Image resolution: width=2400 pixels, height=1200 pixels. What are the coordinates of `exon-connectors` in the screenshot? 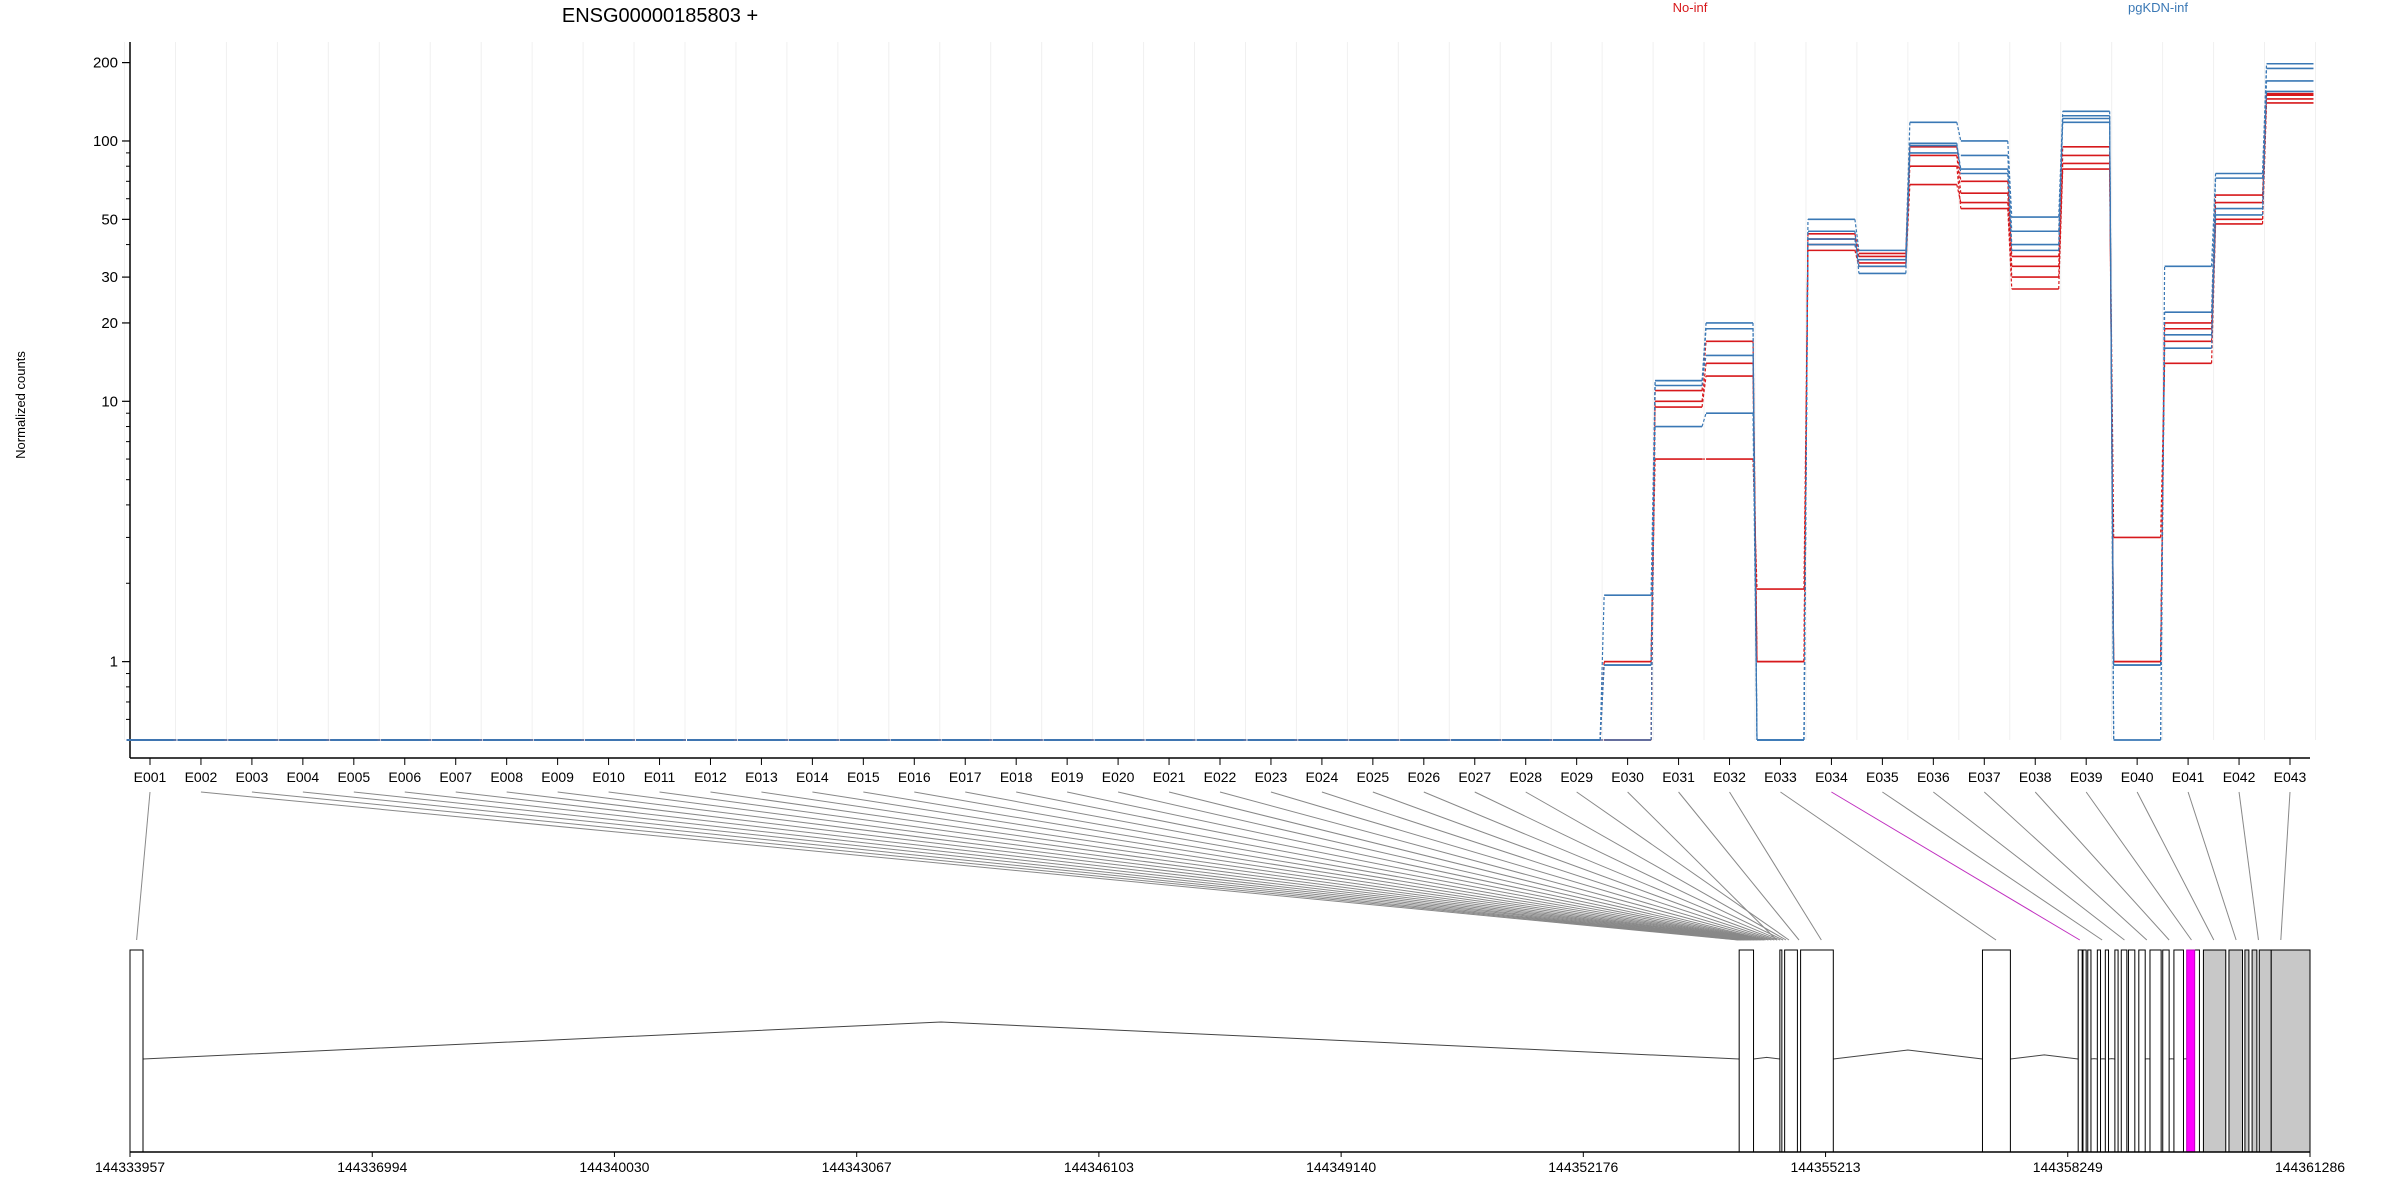 It's located at (1213, 866).